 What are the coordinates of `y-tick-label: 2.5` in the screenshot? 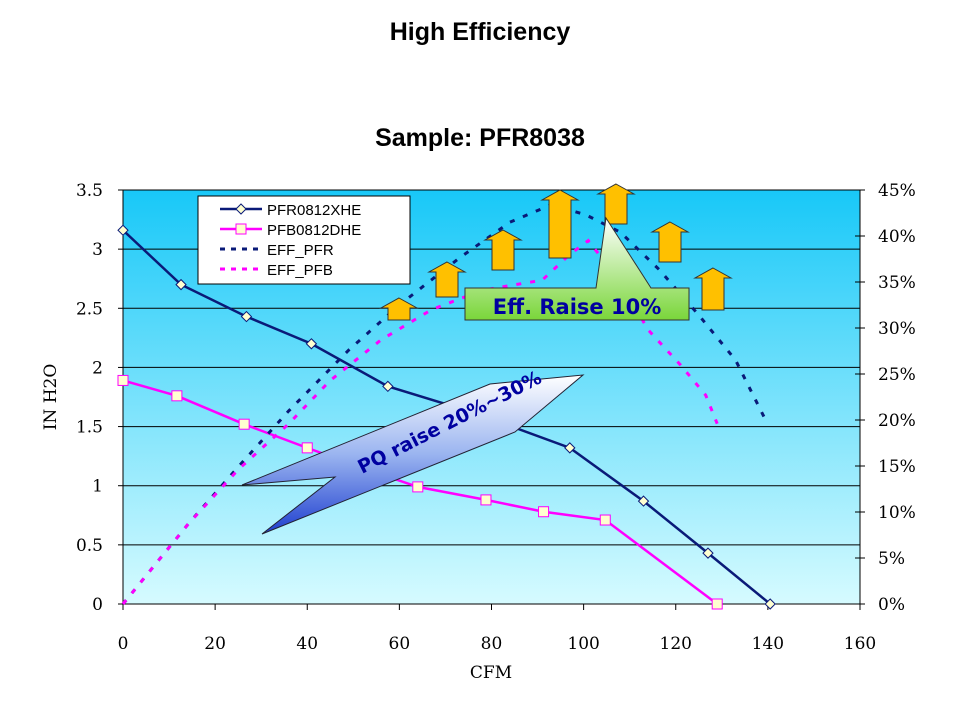 It's located at (89, 309).